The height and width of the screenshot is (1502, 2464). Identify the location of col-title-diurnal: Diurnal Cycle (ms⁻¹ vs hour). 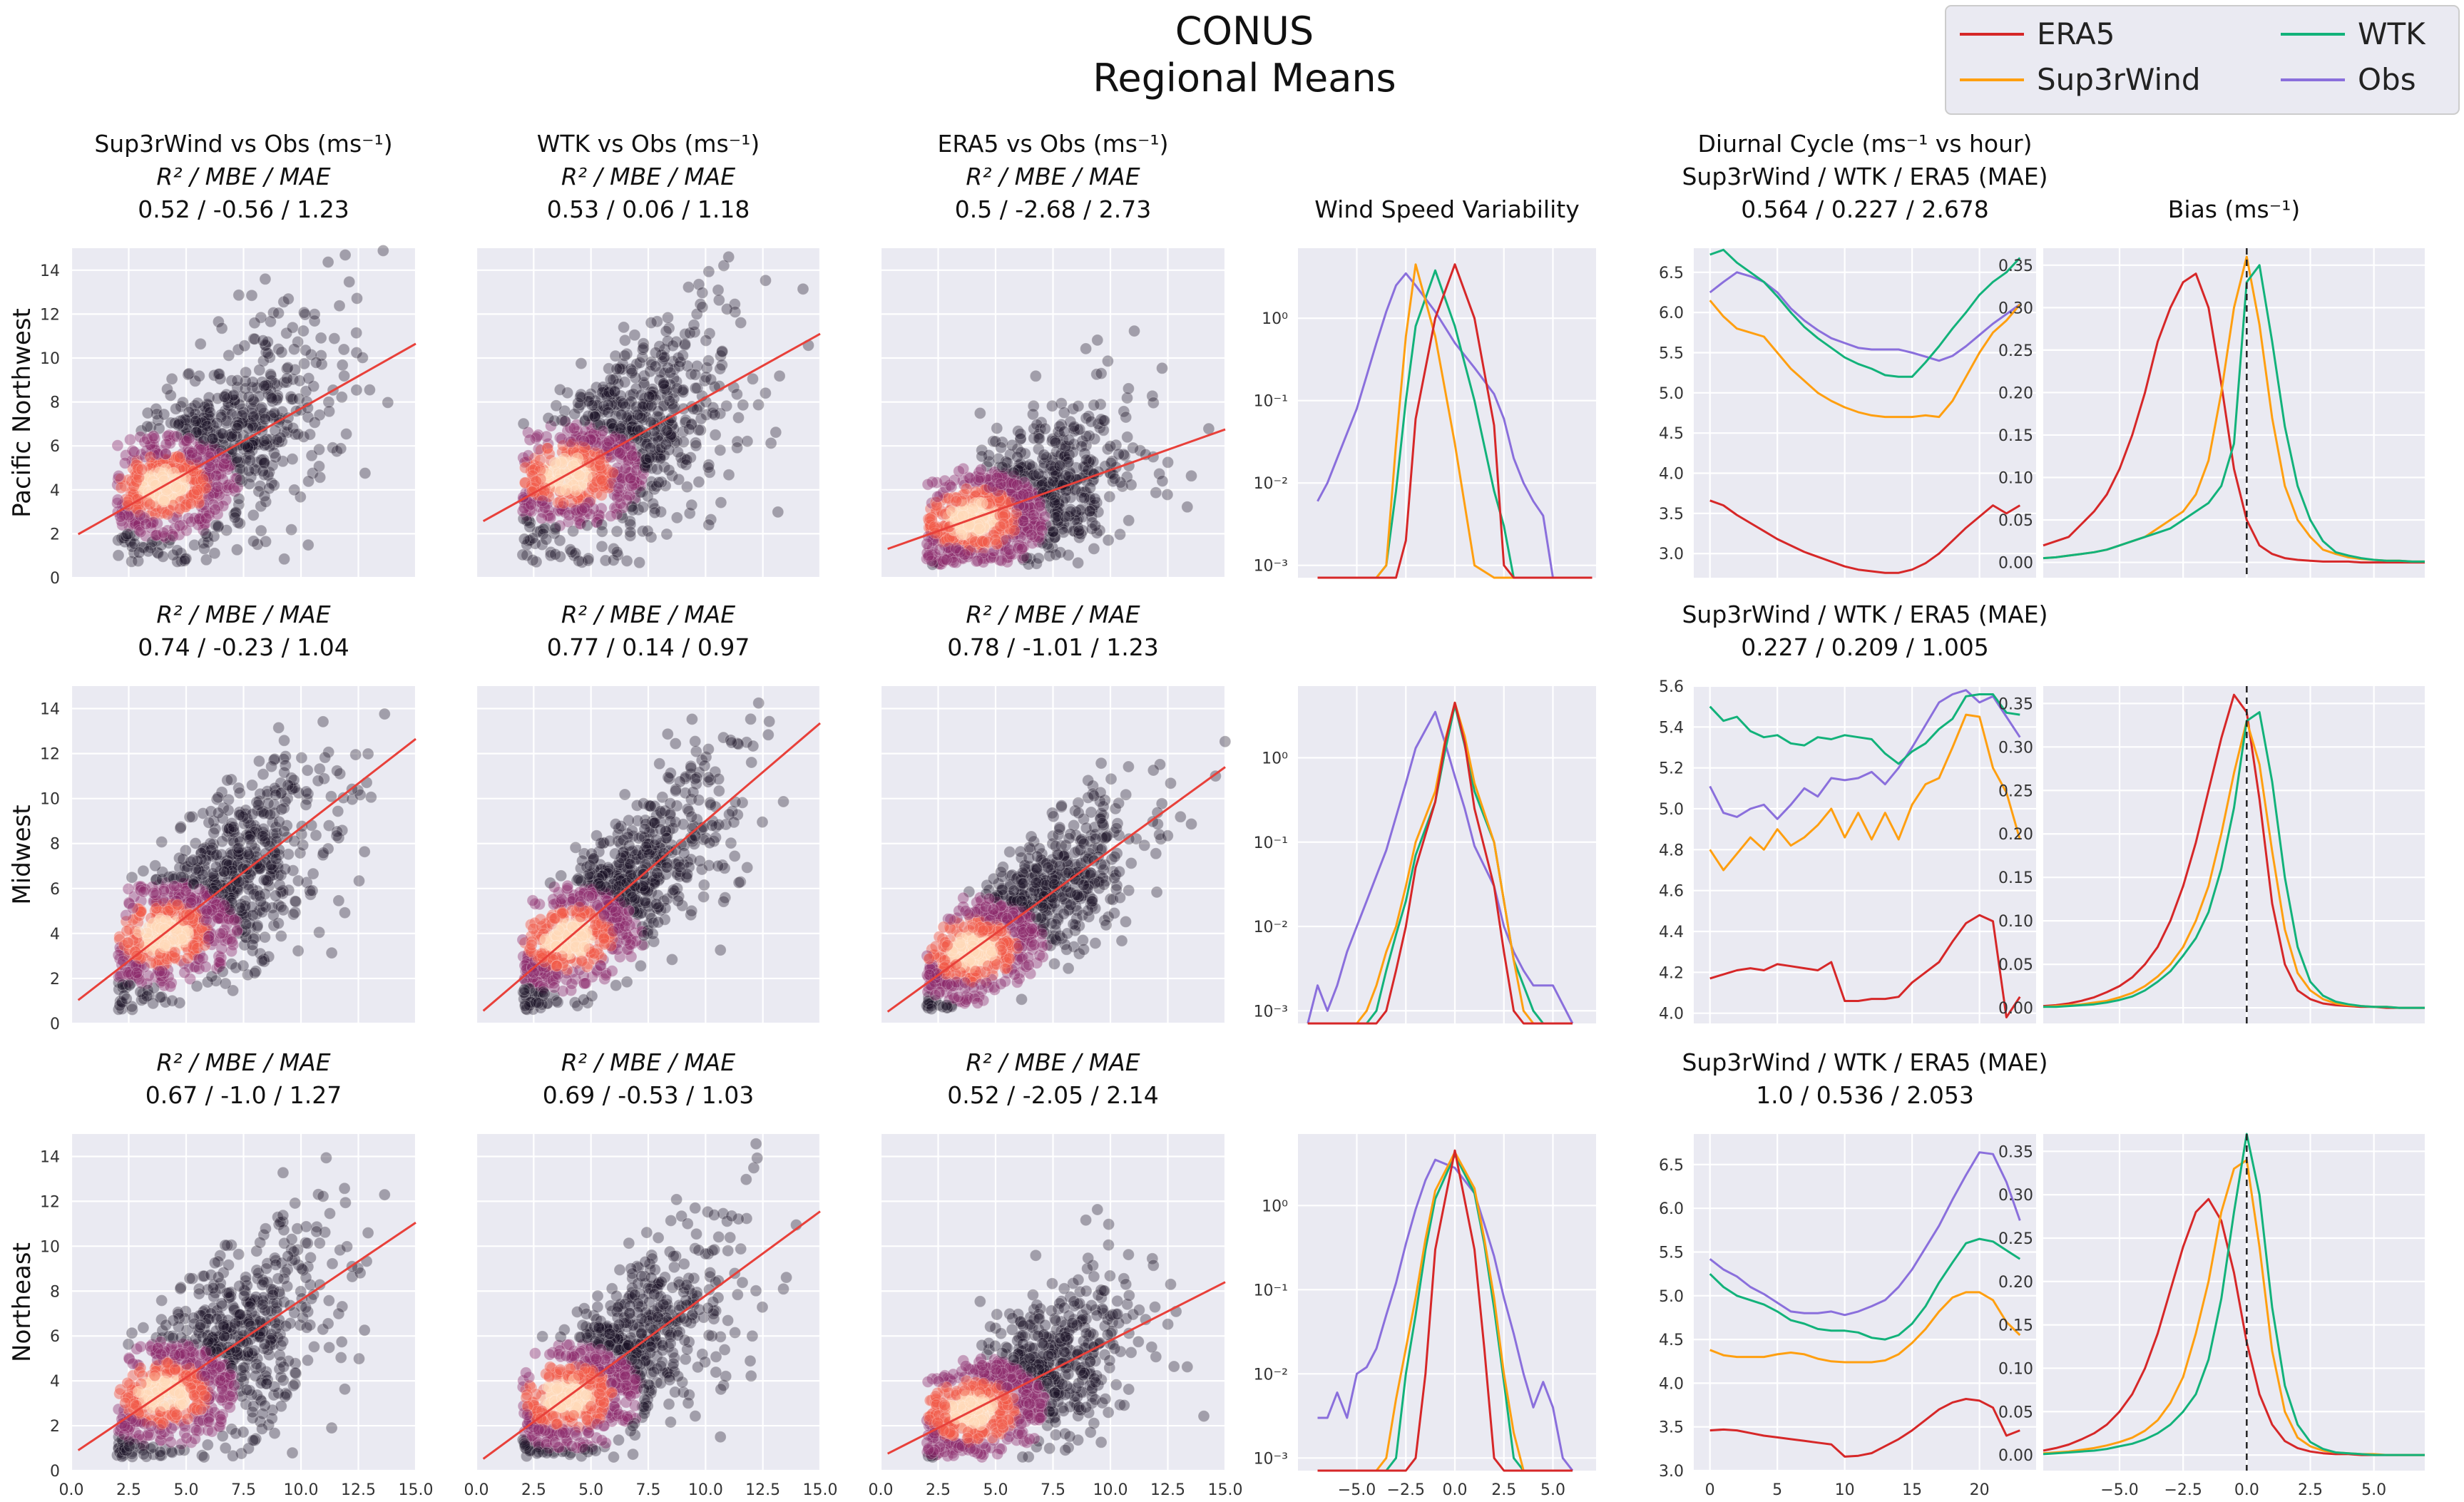
(1866, 144).